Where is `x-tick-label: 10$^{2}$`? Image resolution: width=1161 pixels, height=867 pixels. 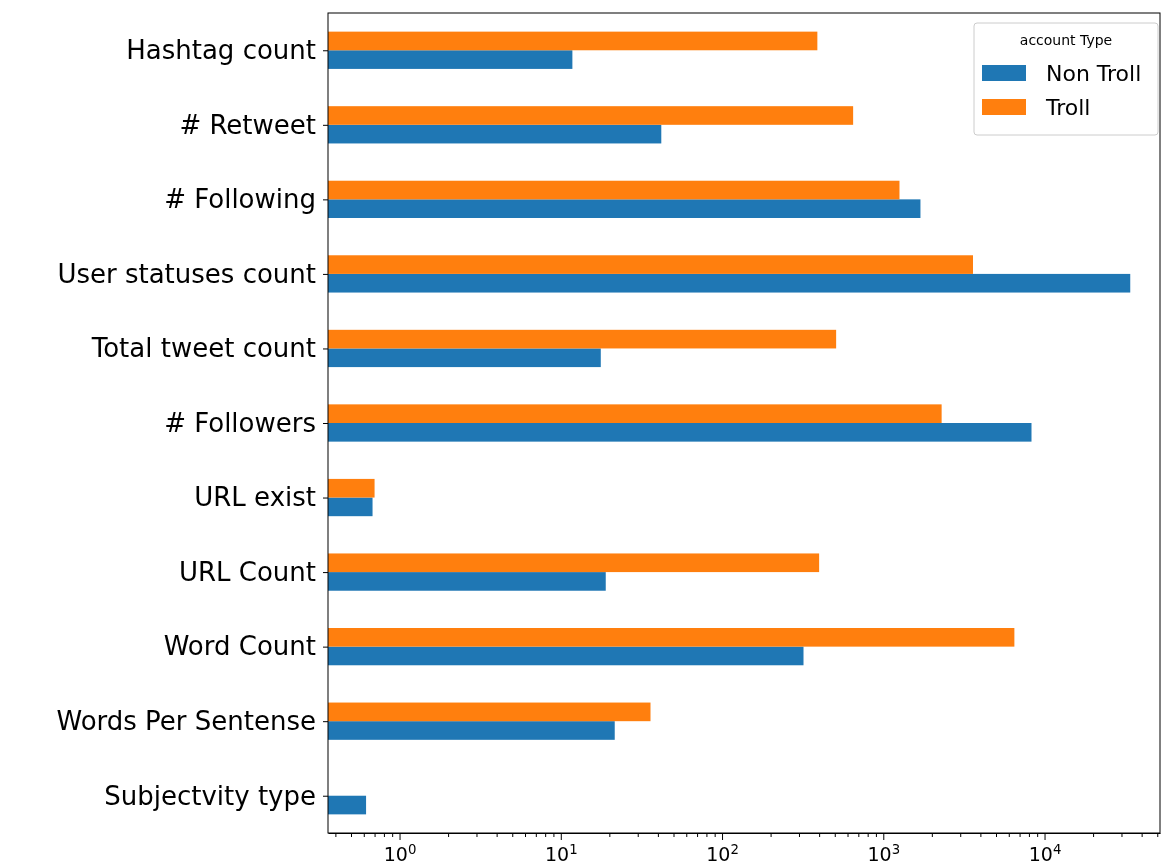
x-tick-label: 10$^{2}$ is located at coordinates (722, 853).